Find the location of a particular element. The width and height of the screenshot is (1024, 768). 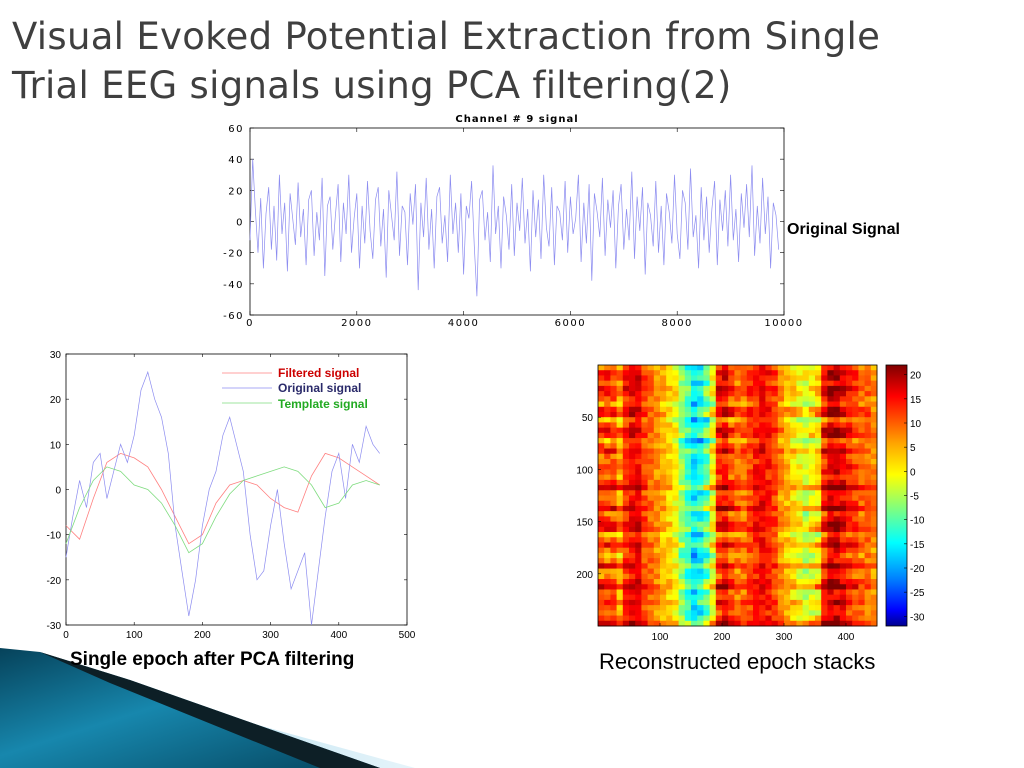

c3-plot-frame is located at coordinates (737, 495).